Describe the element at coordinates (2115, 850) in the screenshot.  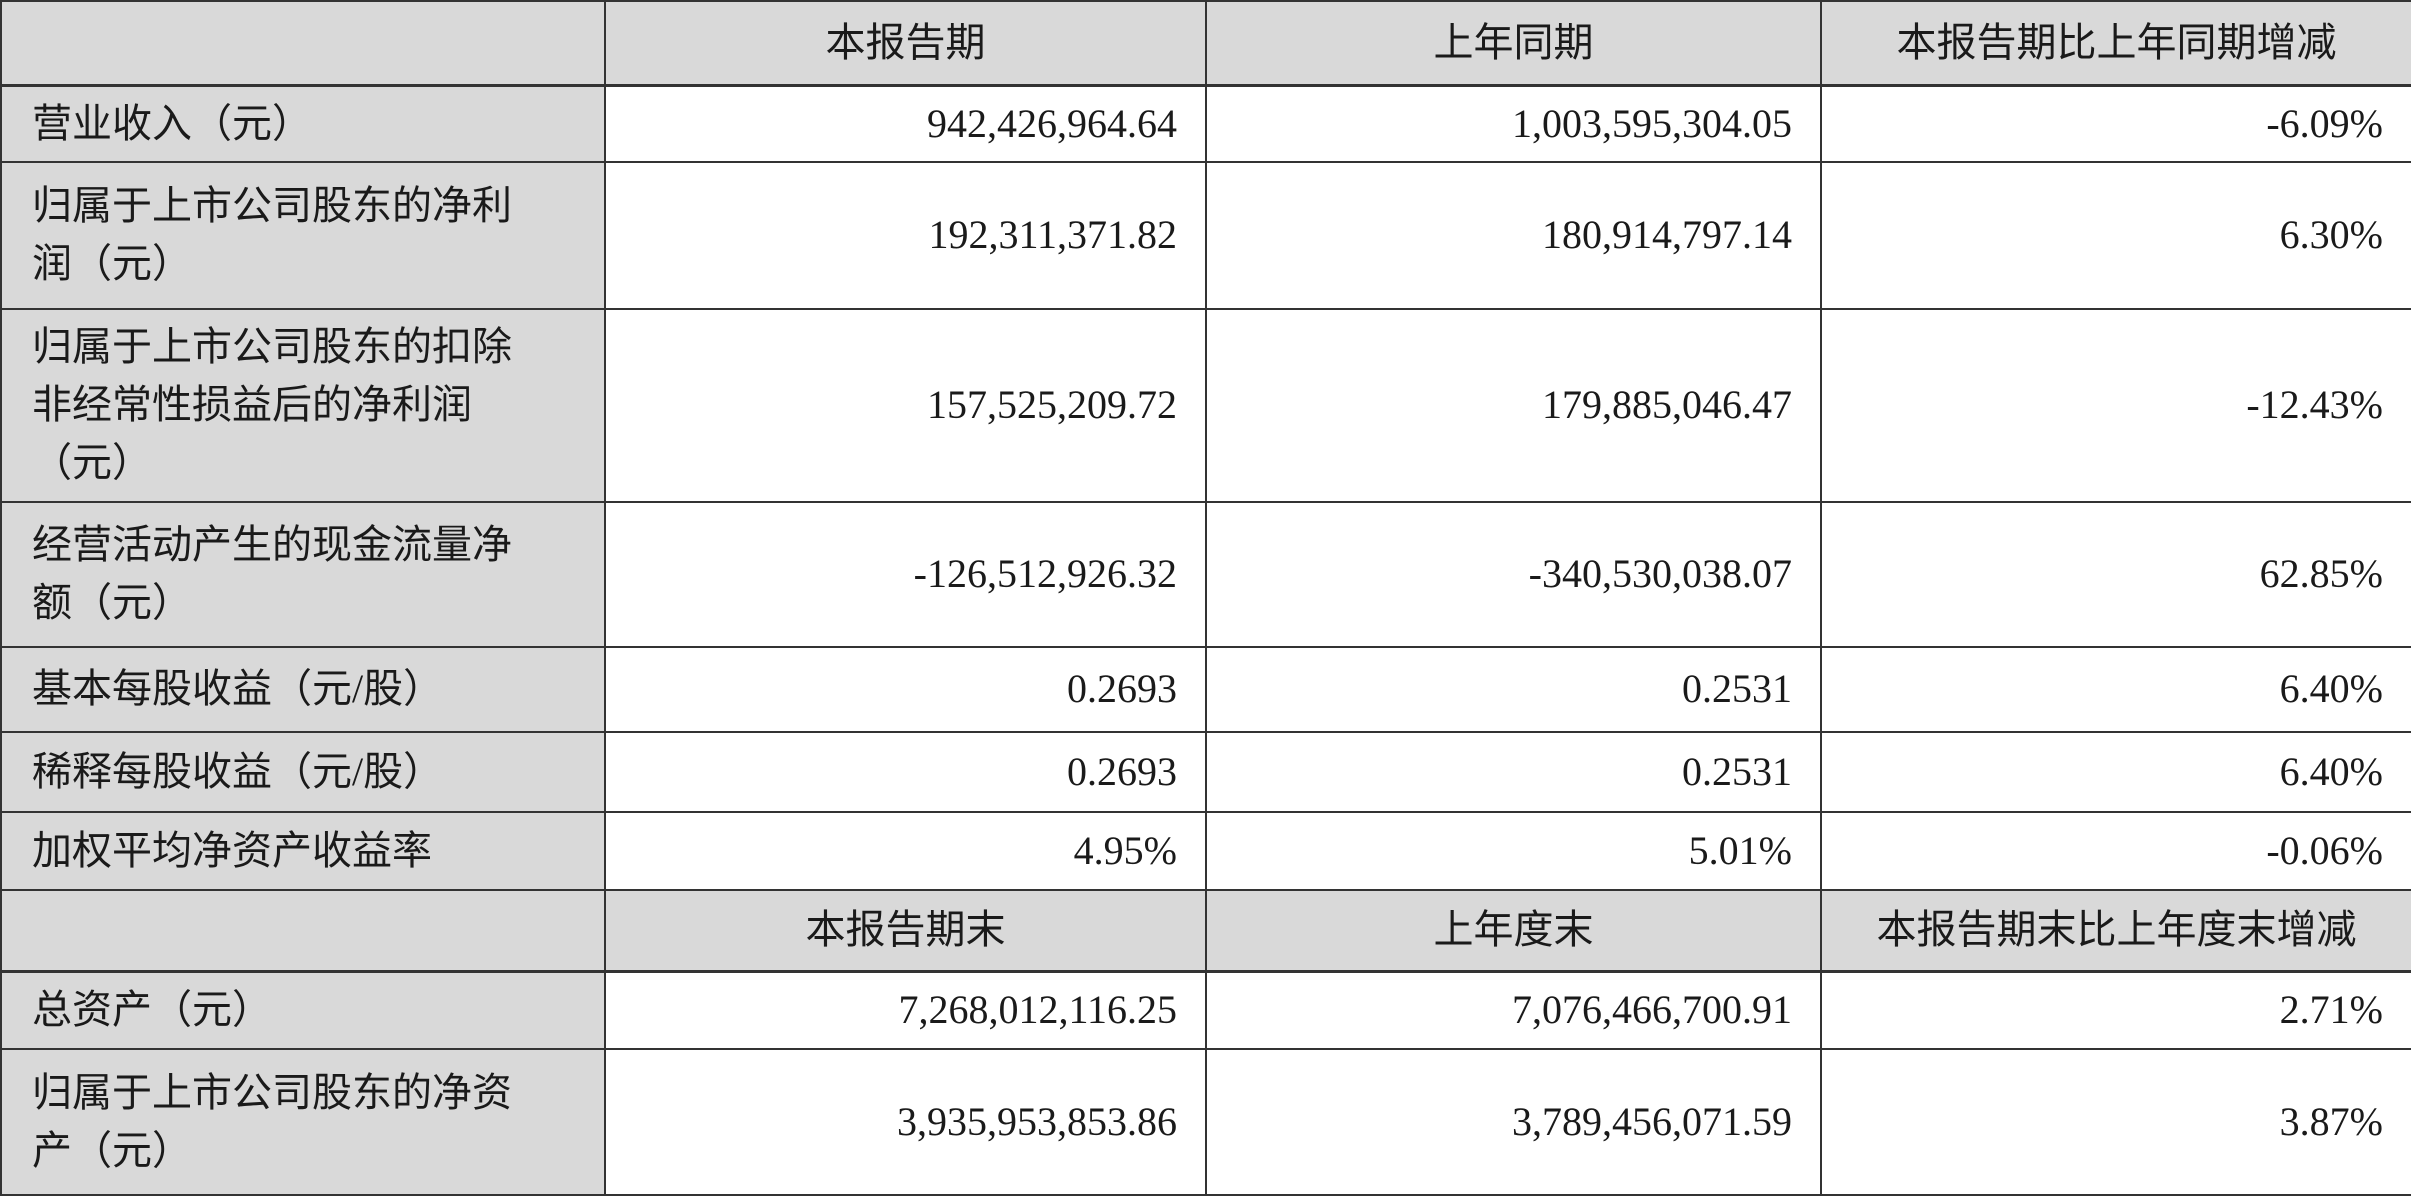
I see `weighted-avg-roe-change-value: -0.06%` at that location.